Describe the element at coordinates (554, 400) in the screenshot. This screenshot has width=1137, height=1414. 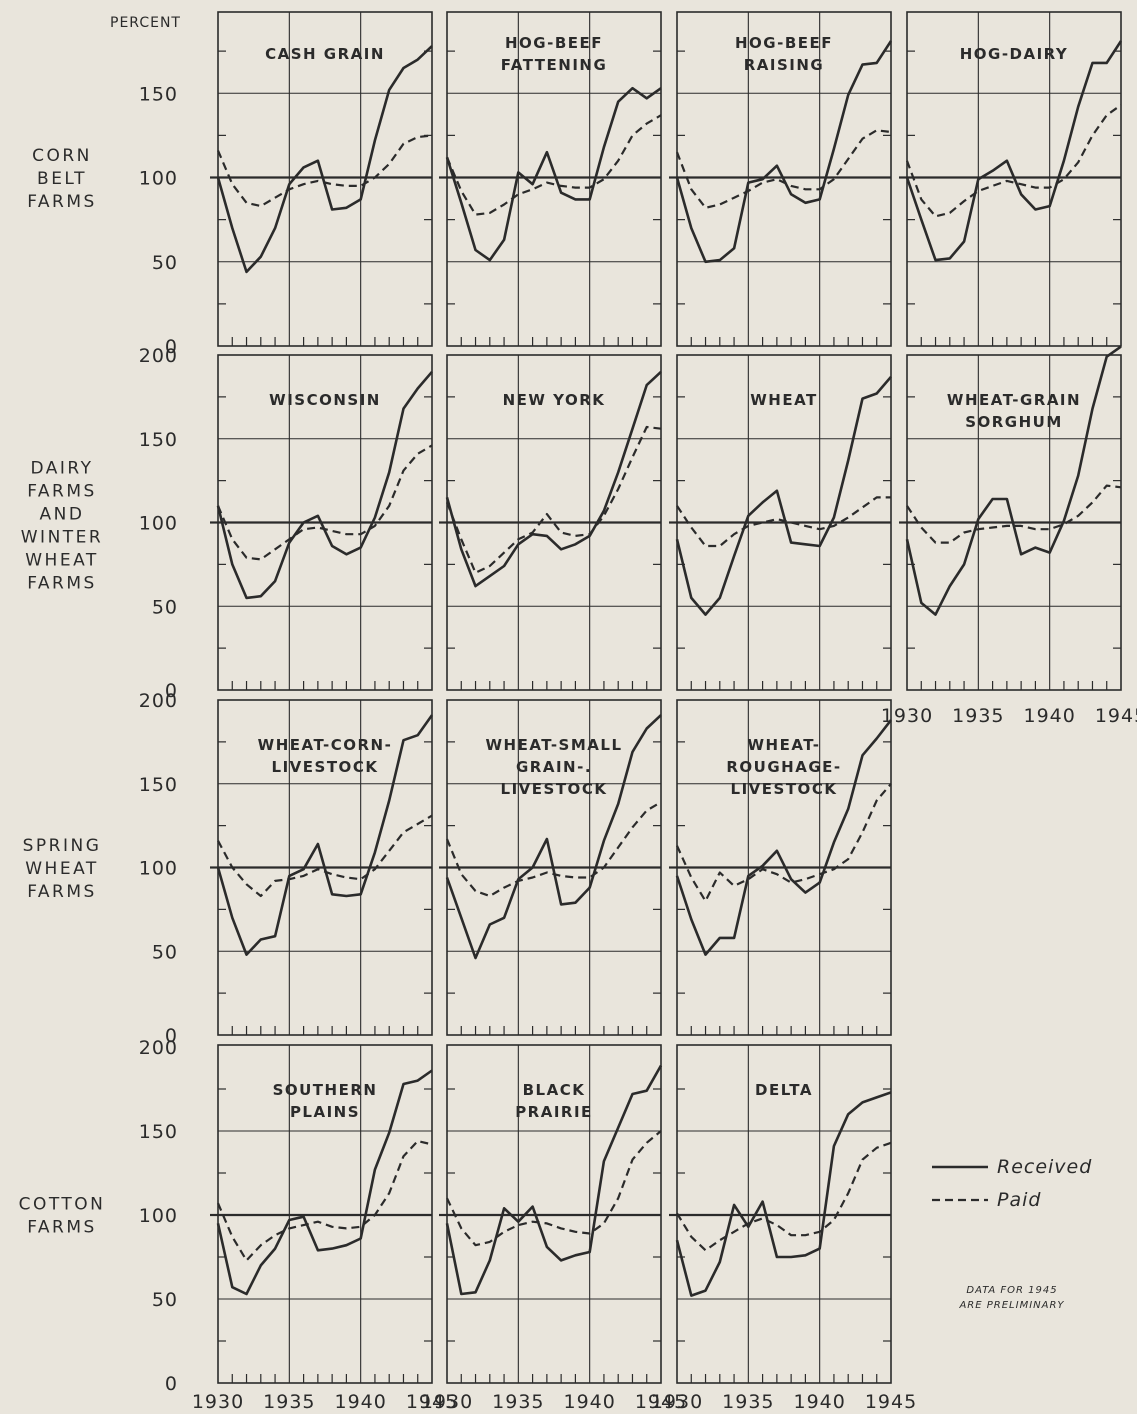
I see `panel-title-line: NEW YORK` at that location.